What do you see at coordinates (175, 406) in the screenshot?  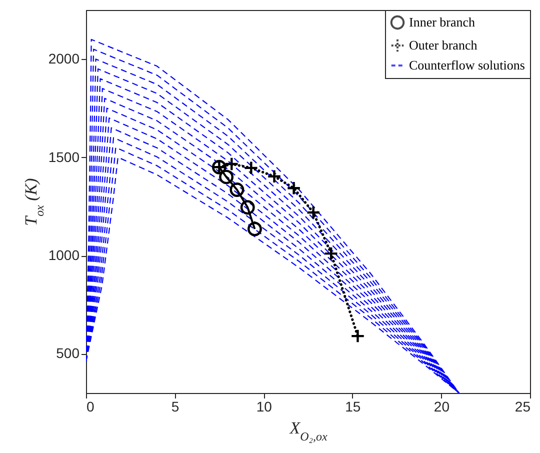 I see `x-tick-label: 5` at bounding box center [175, 406].